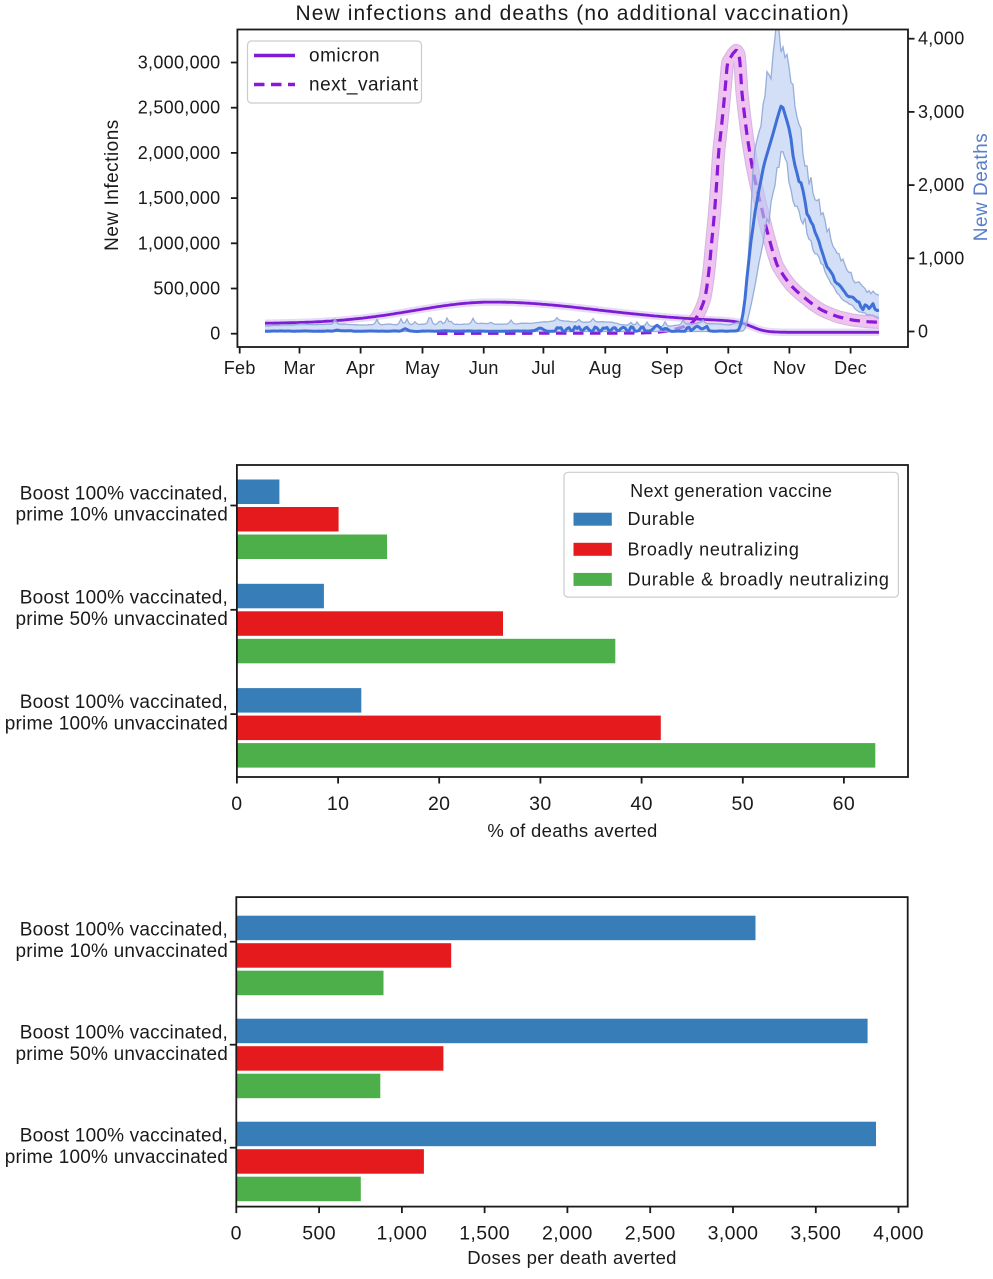  I want to click on svg-text: Jul, so click(543, 368).